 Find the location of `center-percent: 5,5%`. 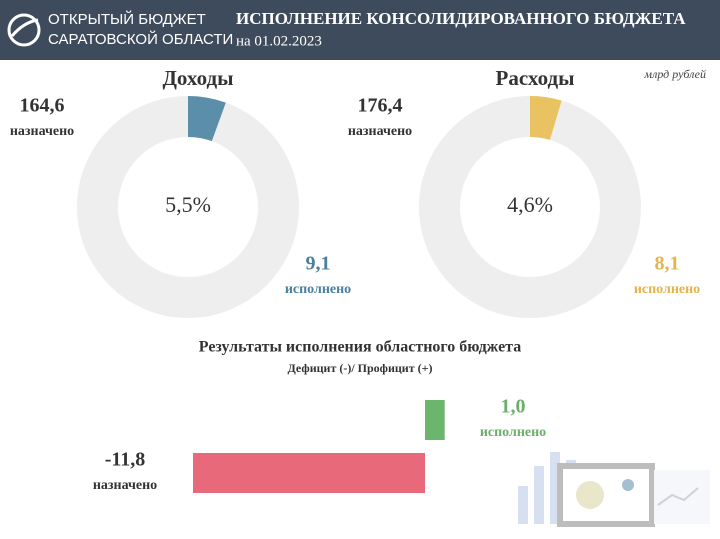

center-percent: 5,5% is located at coordinates (188, 204).